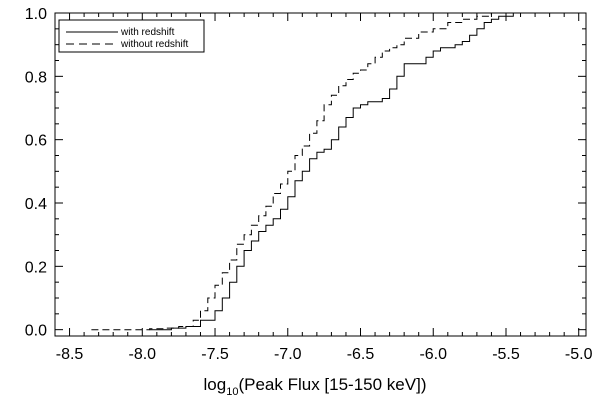  I want to click on x-tick-label: -6.0, so click(433, 354).